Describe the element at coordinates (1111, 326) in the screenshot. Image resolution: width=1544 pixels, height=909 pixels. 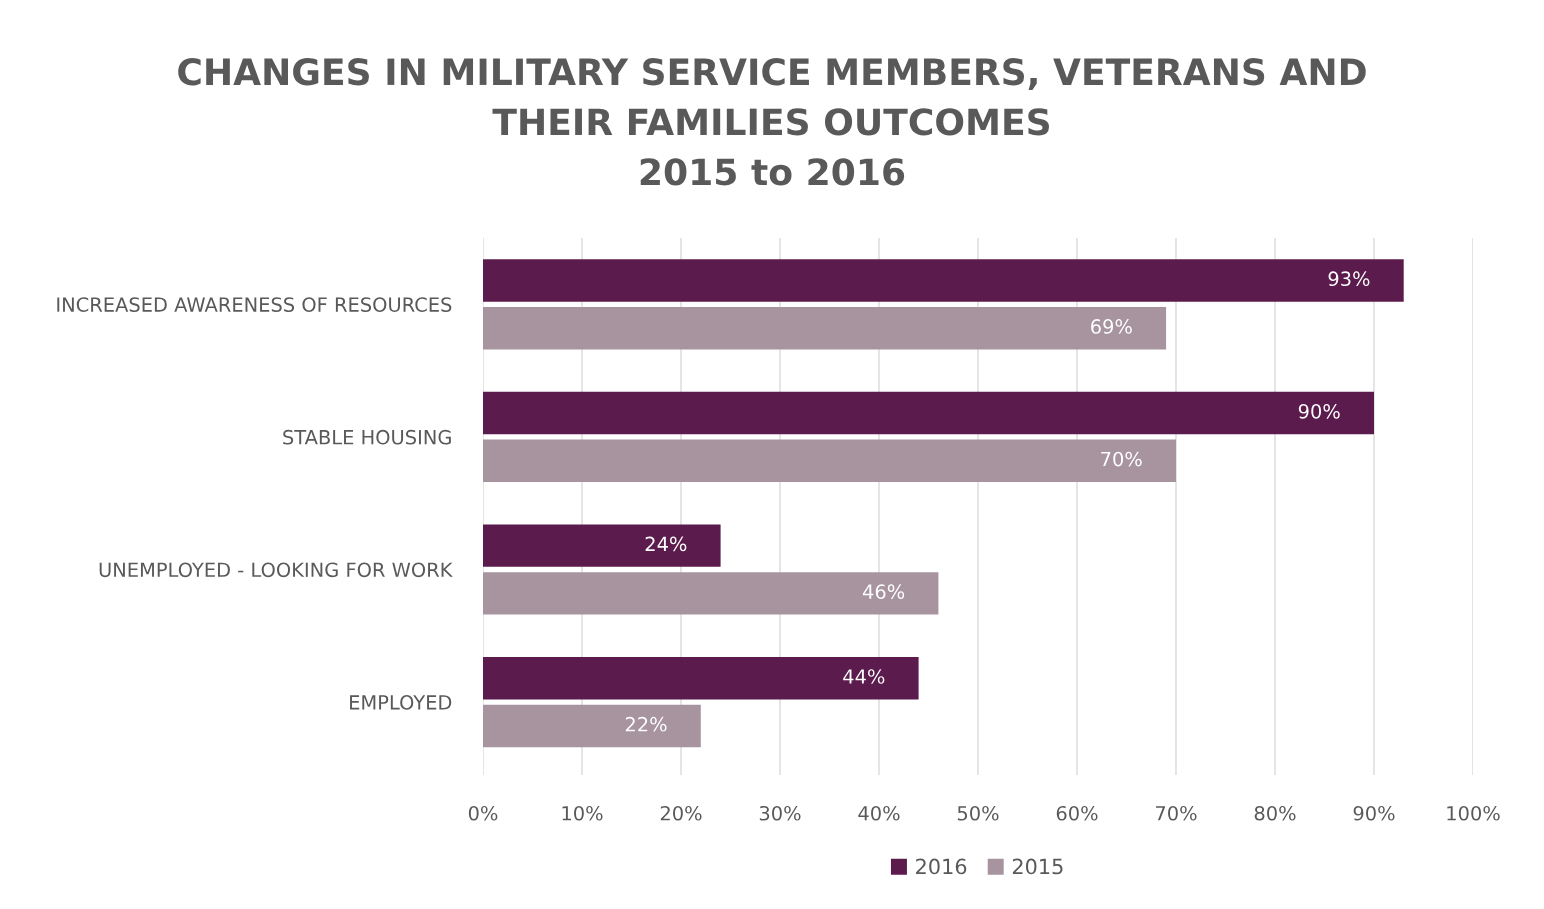
I see `data-label: 69%` at that location.